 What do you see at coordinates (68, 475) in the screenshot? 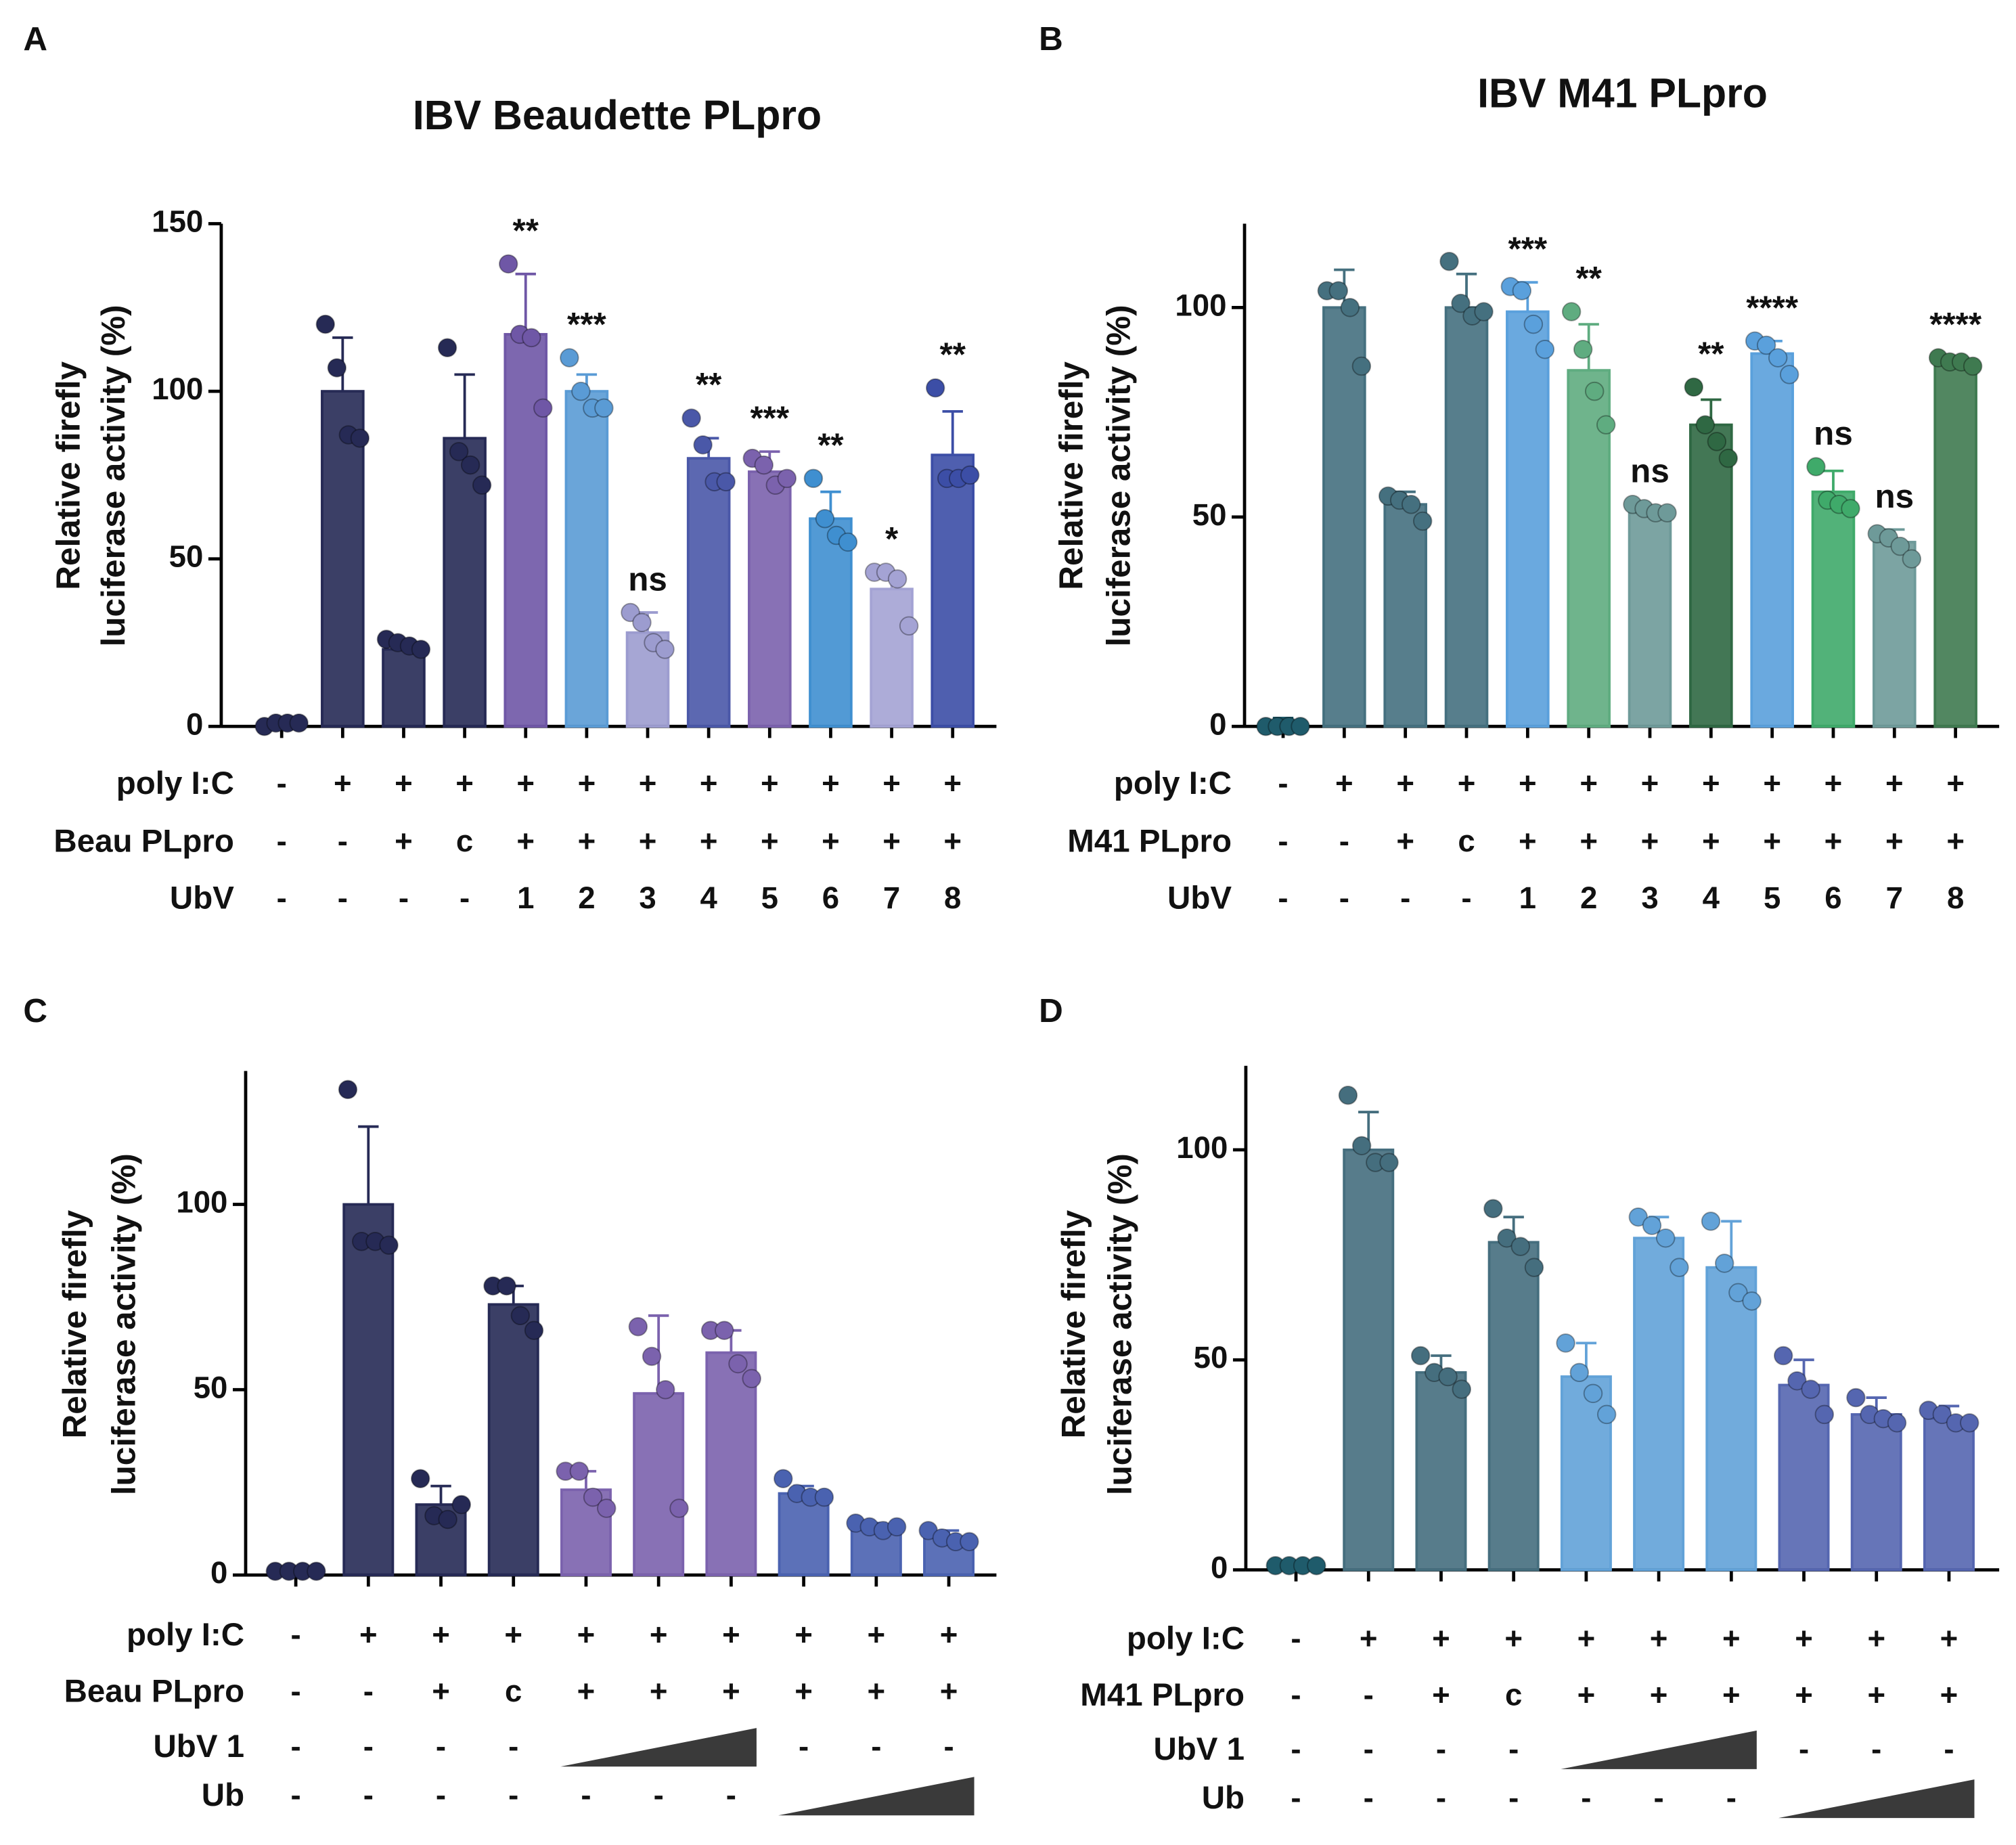
I see `y-axis-label: Relative firefly` at bounding box center [68, 475].